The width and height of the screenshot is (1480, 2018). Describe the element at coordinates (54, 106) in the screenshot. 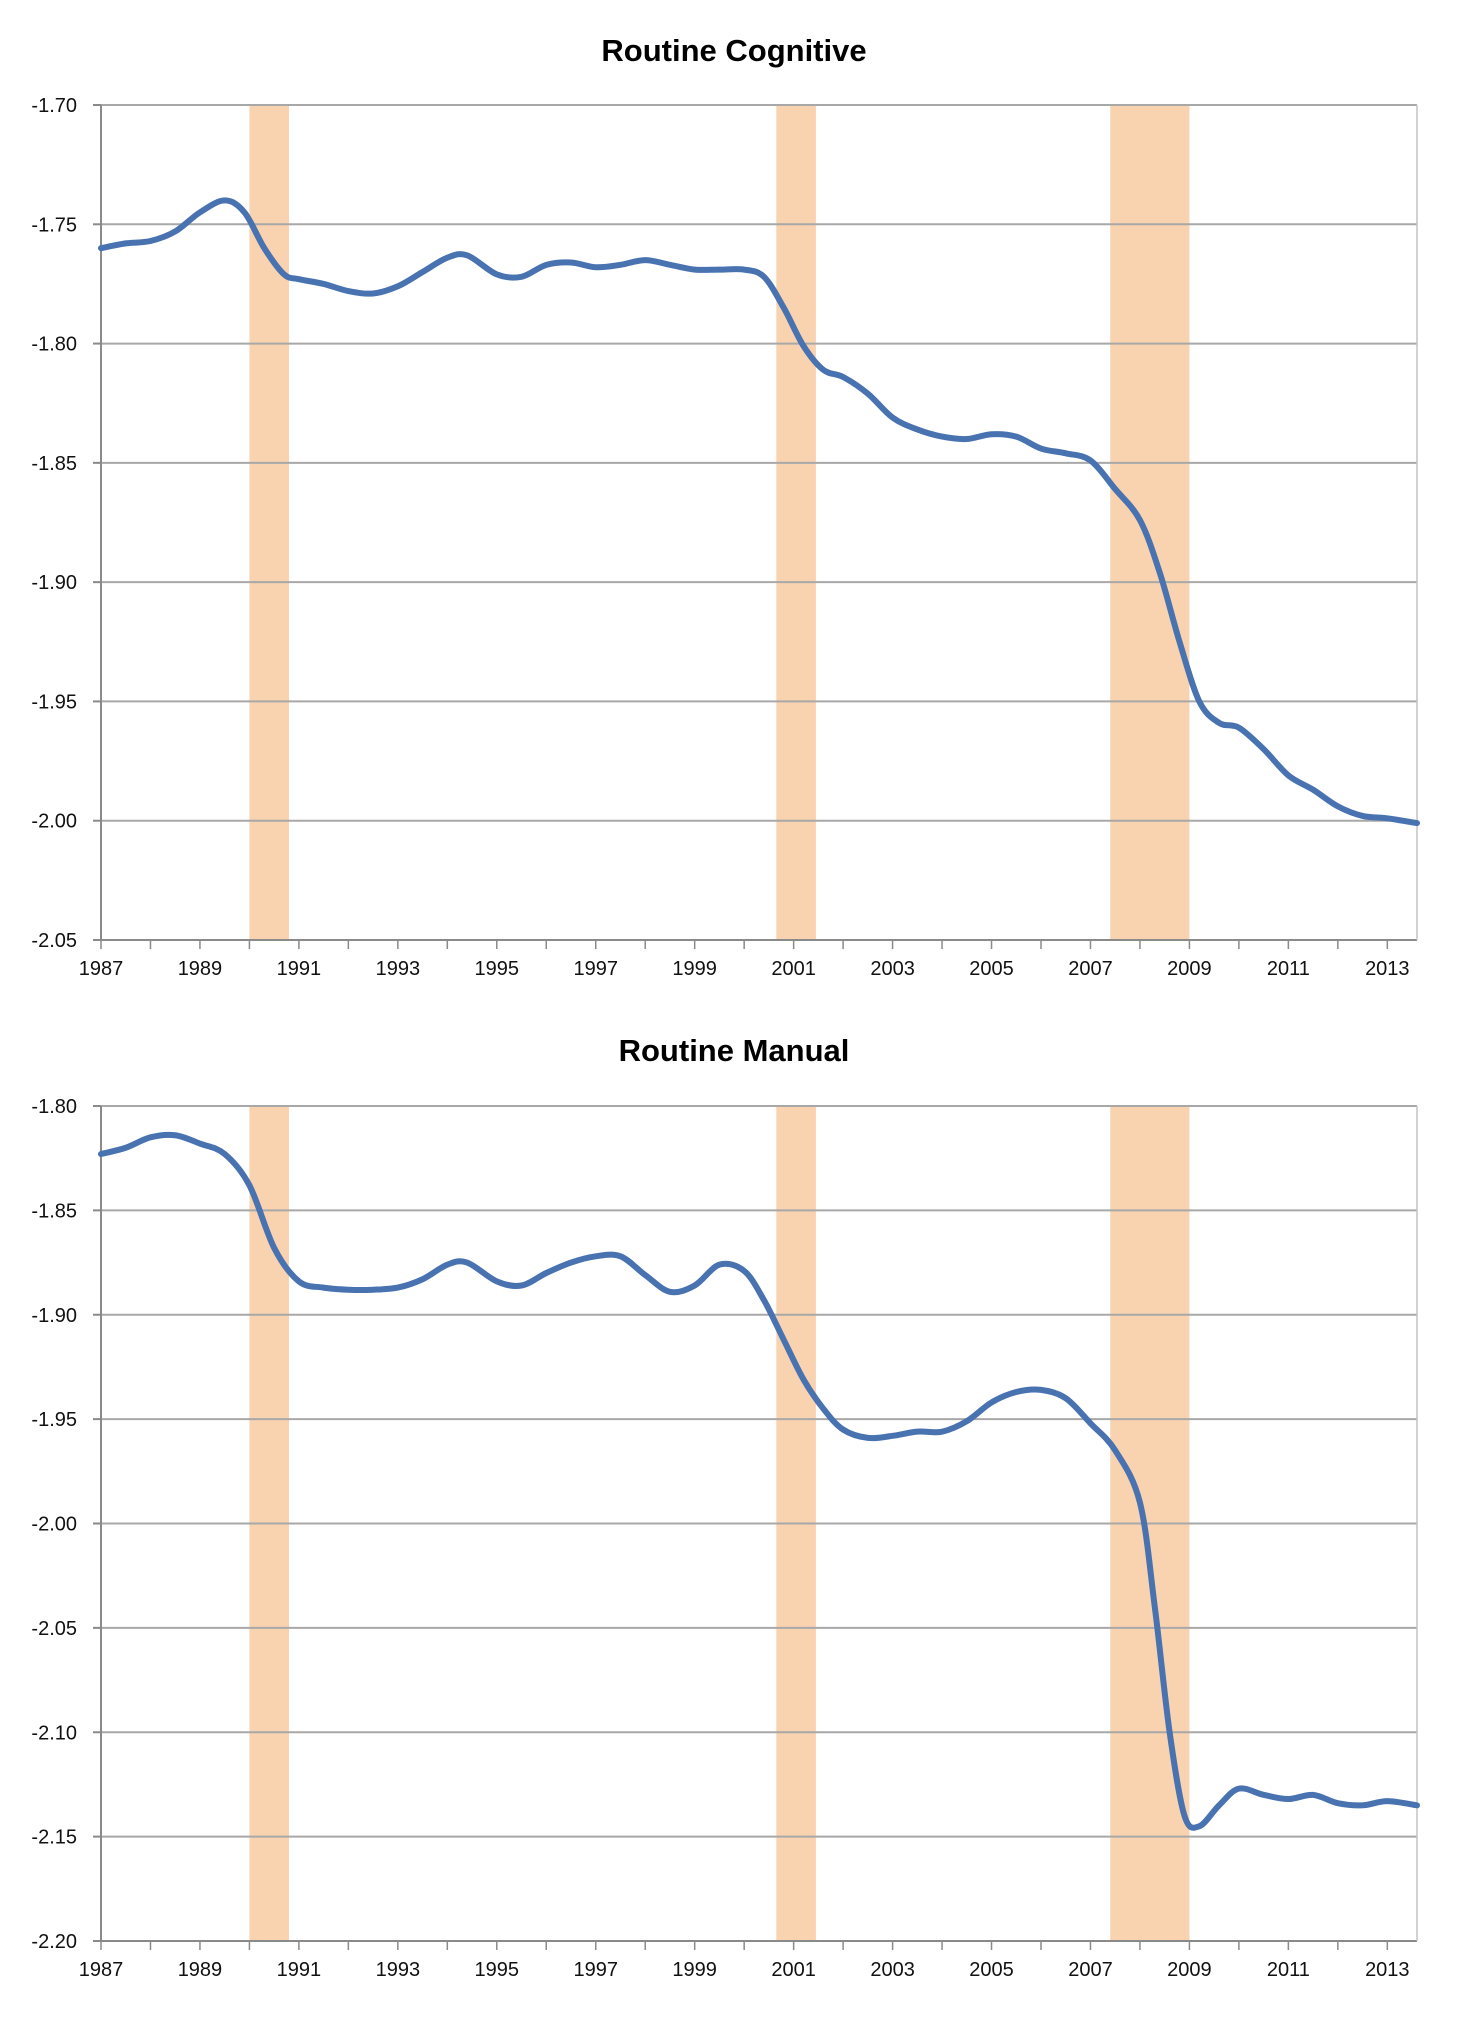

I see `y-tick-label: -1.70` at that location.